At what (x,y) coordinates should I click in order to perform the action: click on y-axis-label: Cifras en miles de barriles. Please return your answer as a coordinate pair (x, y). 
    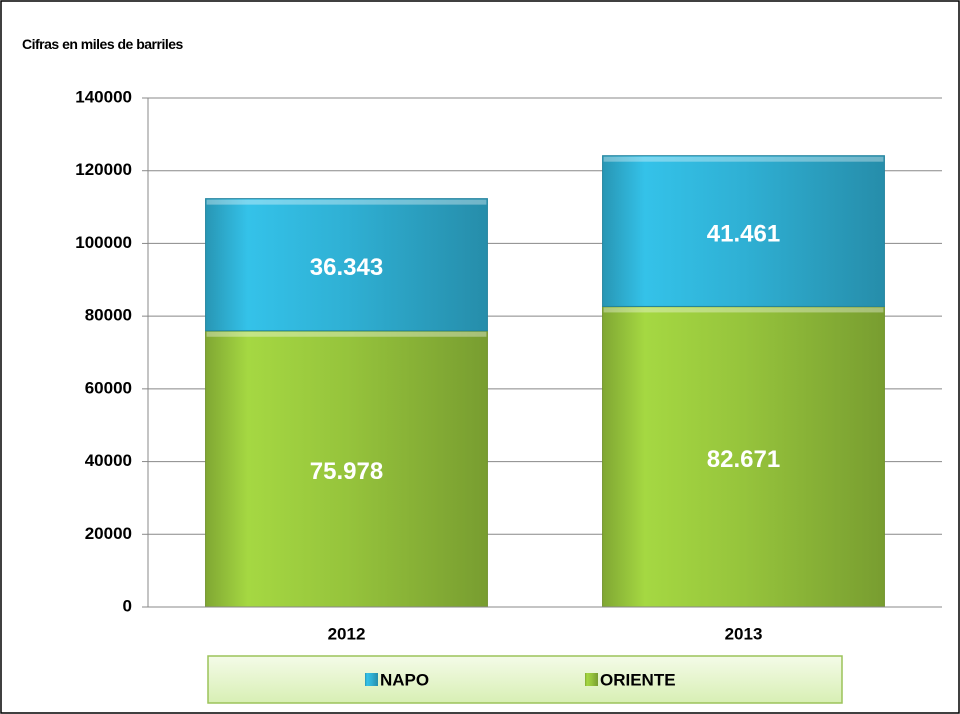
    Looking at the image, I should click on (102, 44).